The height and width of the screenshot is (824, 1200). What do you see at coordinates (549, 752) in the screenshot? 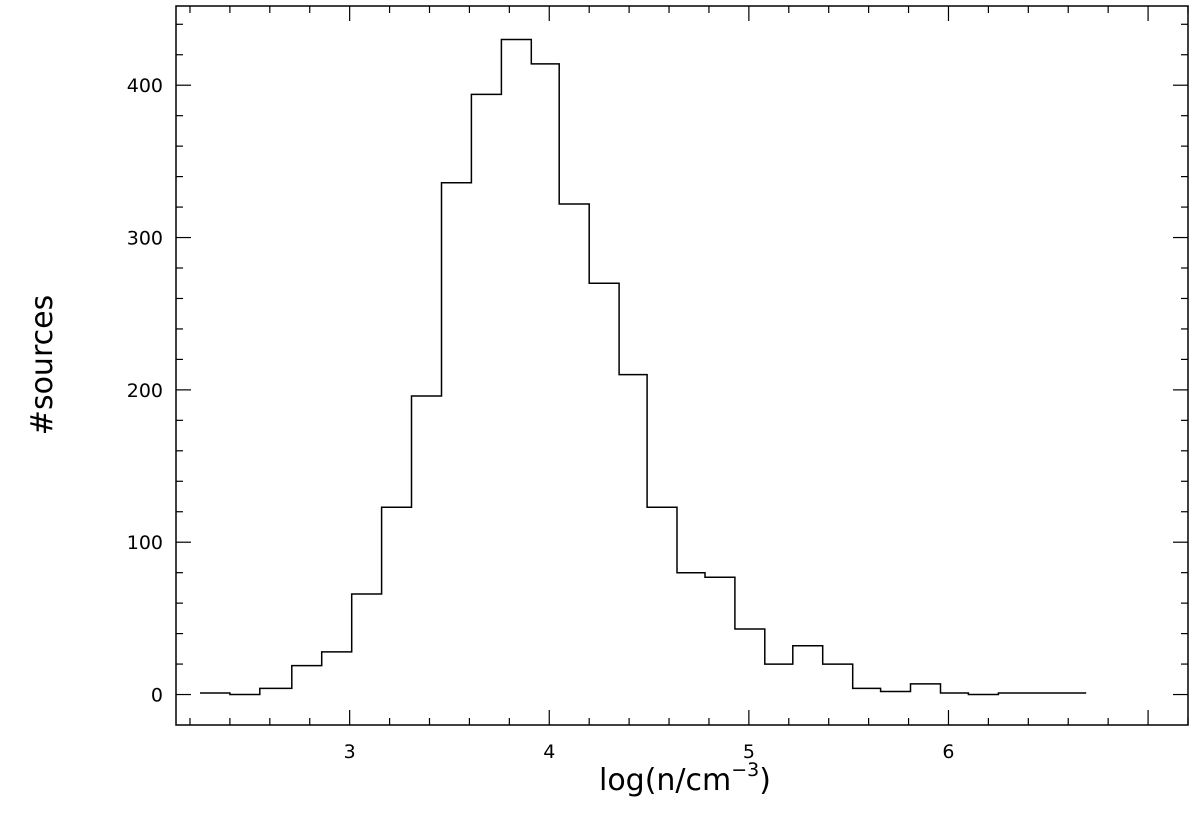
I see `x-tick-label: 4` at bounding box center [549, 752].